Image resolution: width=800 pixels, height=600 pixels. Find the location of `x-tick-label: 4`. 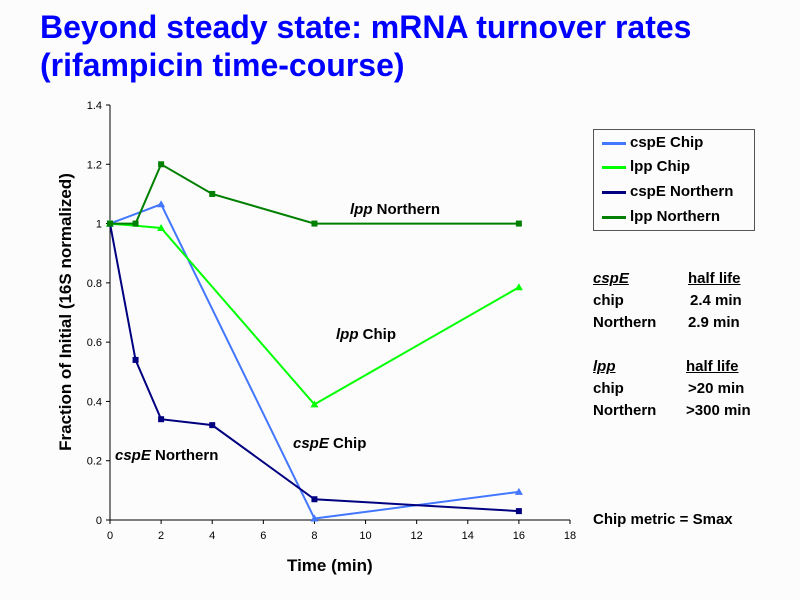

x-tick-label: 4 is located at coordinates (212, 536).